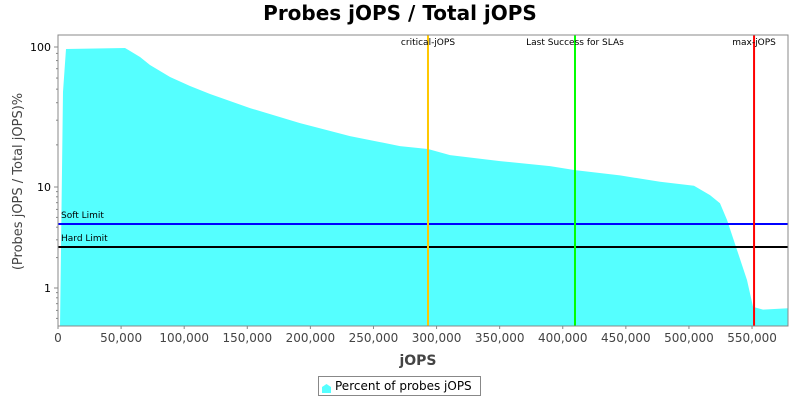 The width and height of the screenshot is (800, 400). What do you see at coordinates (575, 43) in the screenshot?
I see `v-marker-label-1: Last Success for SLAs` at bounding box center [575, 43].